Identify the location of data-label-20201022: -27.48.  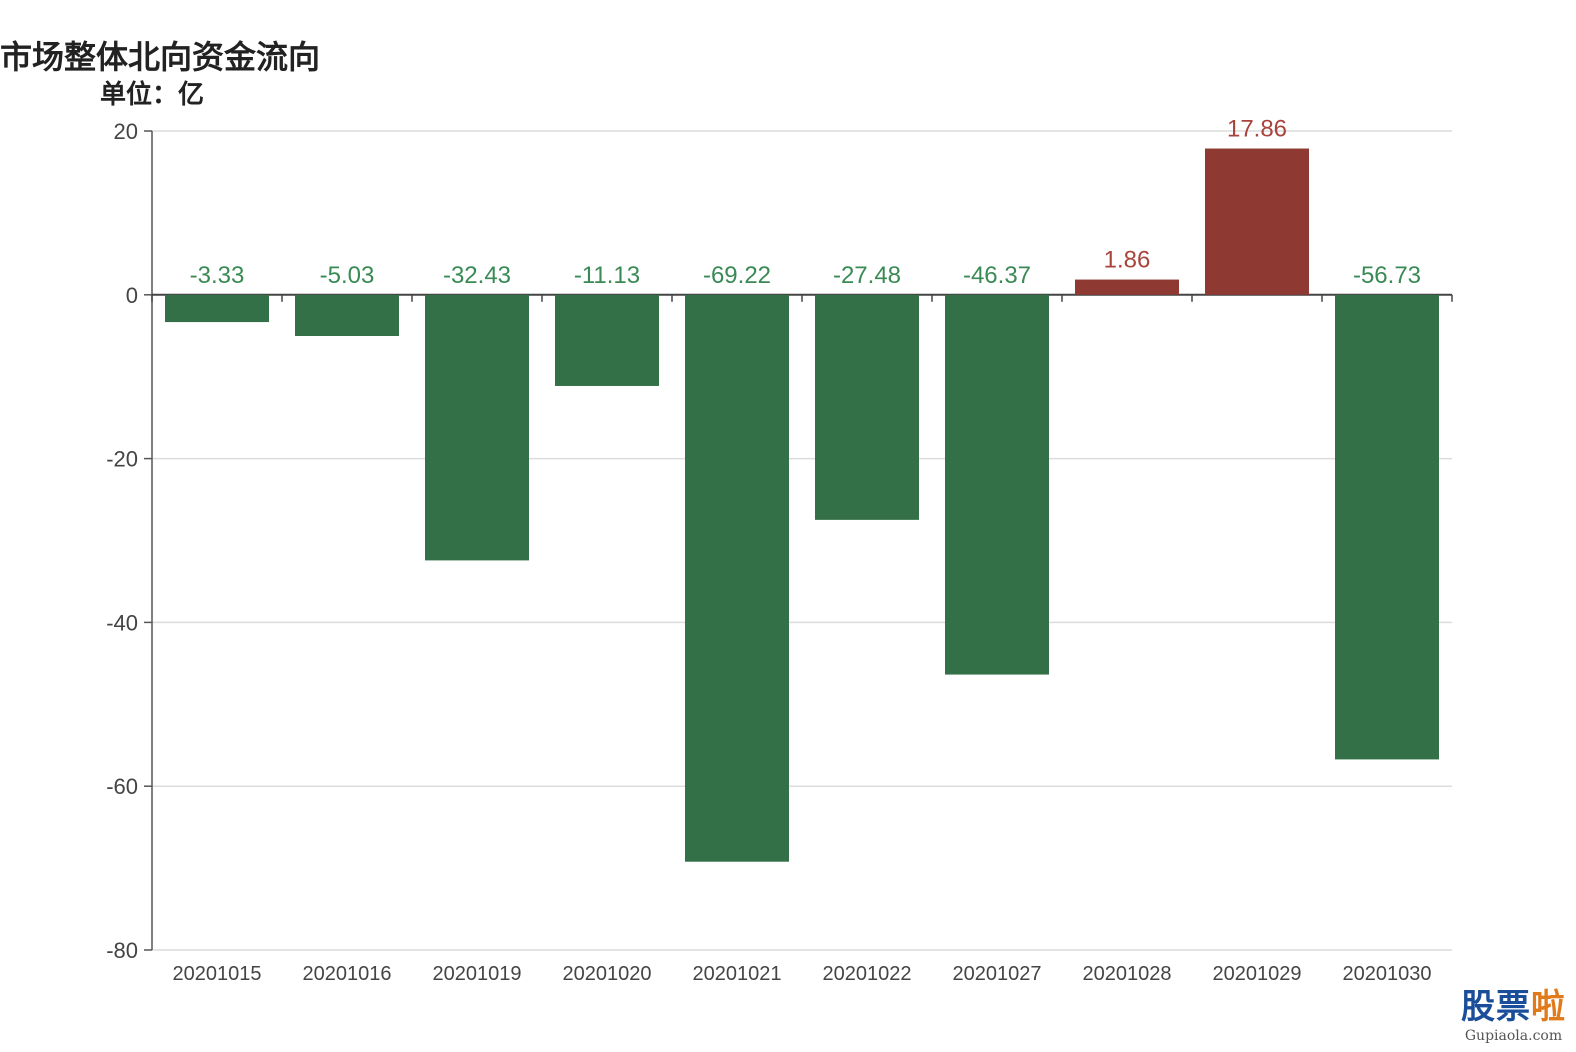
(867, 275).